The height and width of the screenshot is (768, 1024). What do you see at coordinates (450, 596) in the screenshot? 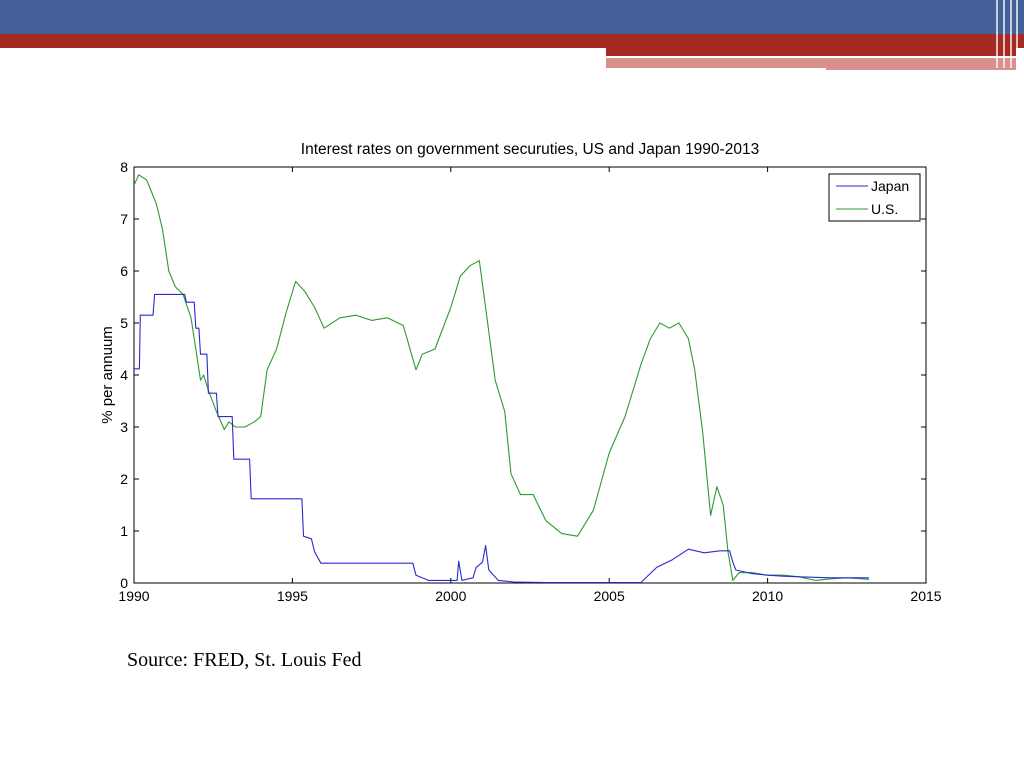
I see `x-tick-label: 2000` at bounding box center [450, 596].